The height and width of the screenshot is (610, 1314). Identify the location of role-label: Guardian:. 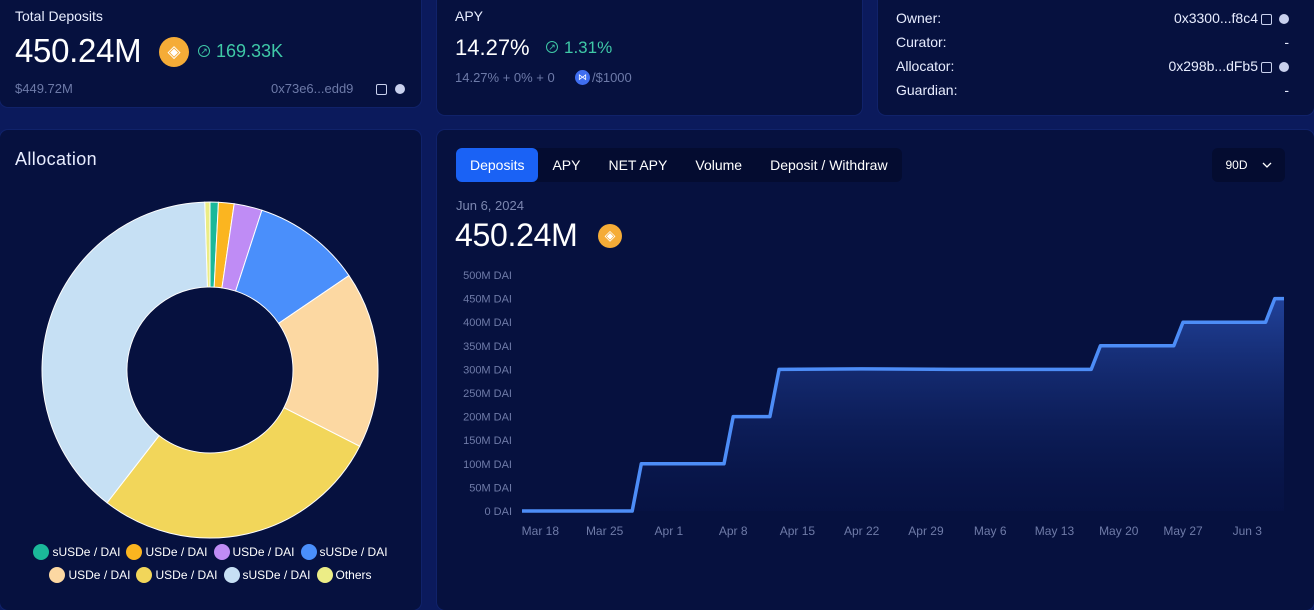
(927, 90).